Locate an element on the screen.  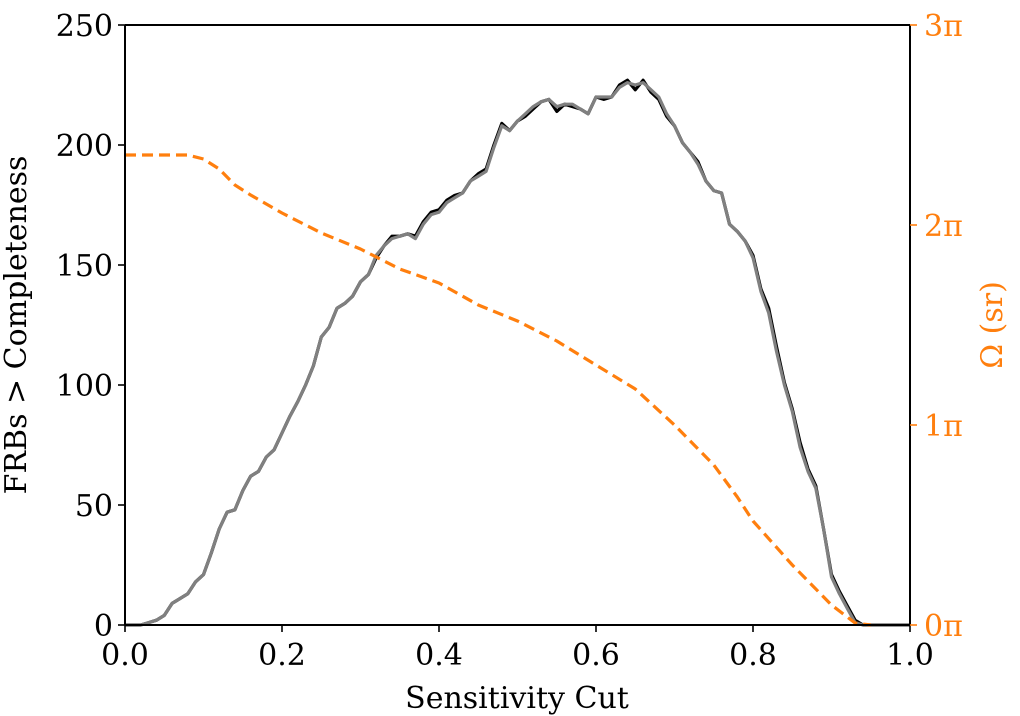
y2-tick-label: 1π is located at coordinates (943, 426).